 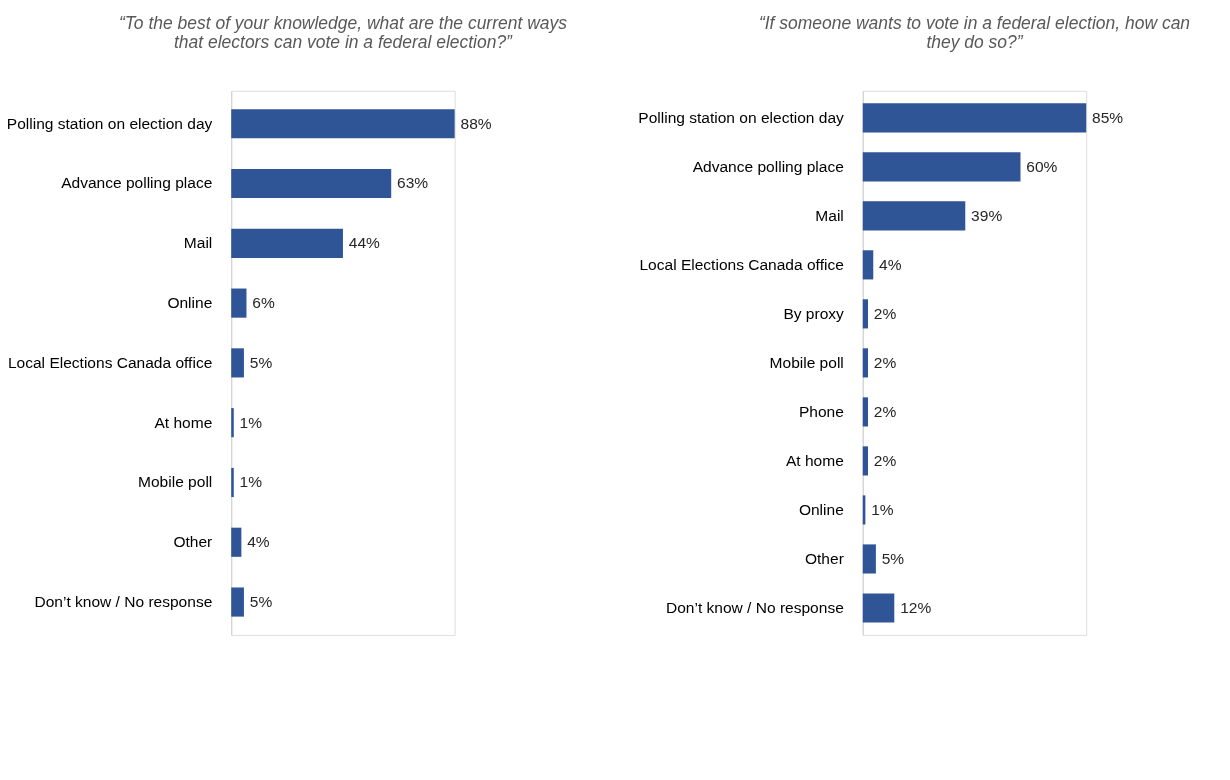 What do you see at coordinates (1042, 166) in the screenshot?
I see `data-label: 60%` at bounding box center [1042, 166].